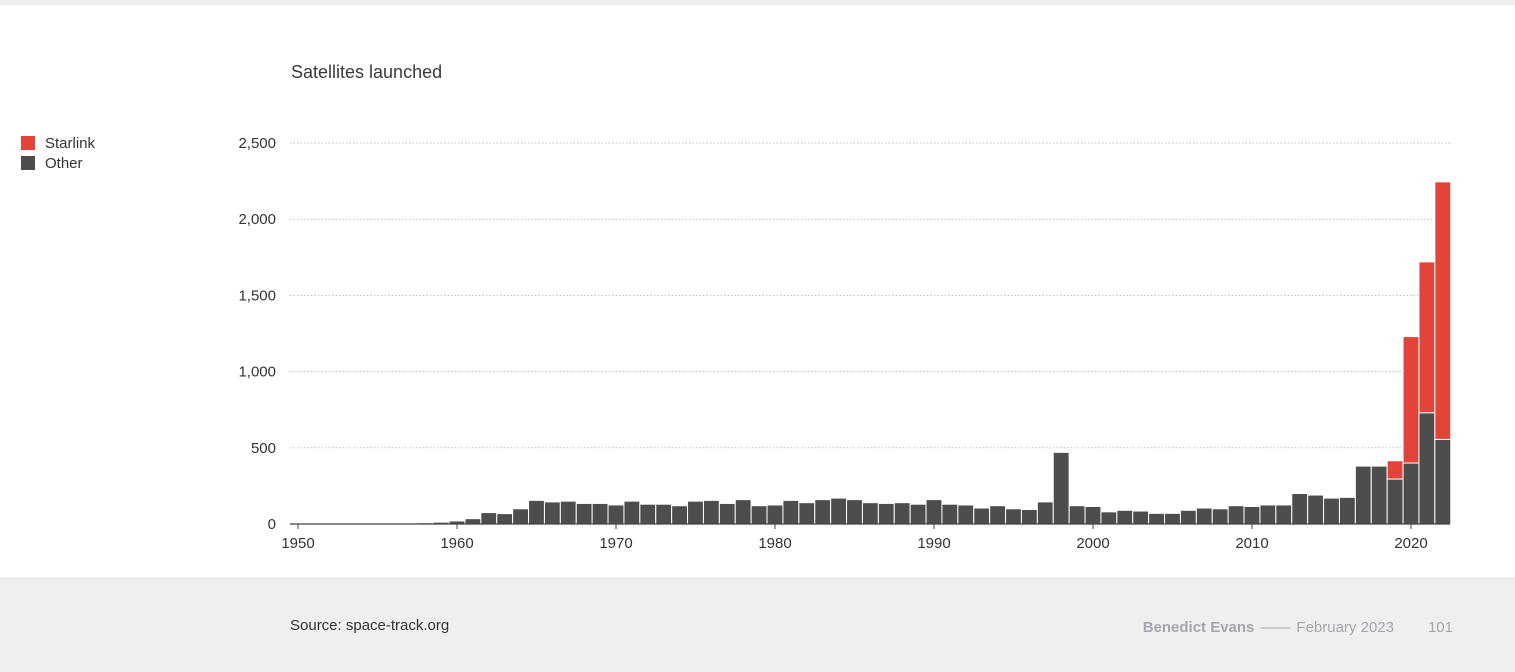  I want to click on y-tick-label: 1,500, so click(257, 295).